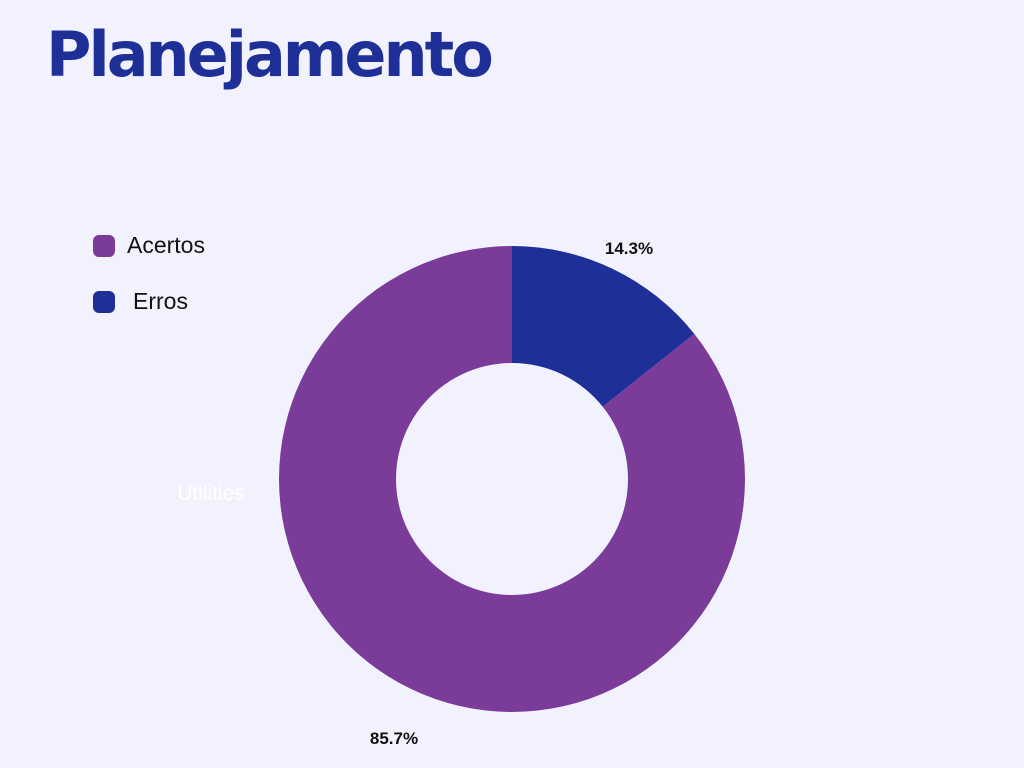  Describe the element at coordinates (394, 738) in the screenshot. I see `data-label-acertos: 85.7%` at that location.